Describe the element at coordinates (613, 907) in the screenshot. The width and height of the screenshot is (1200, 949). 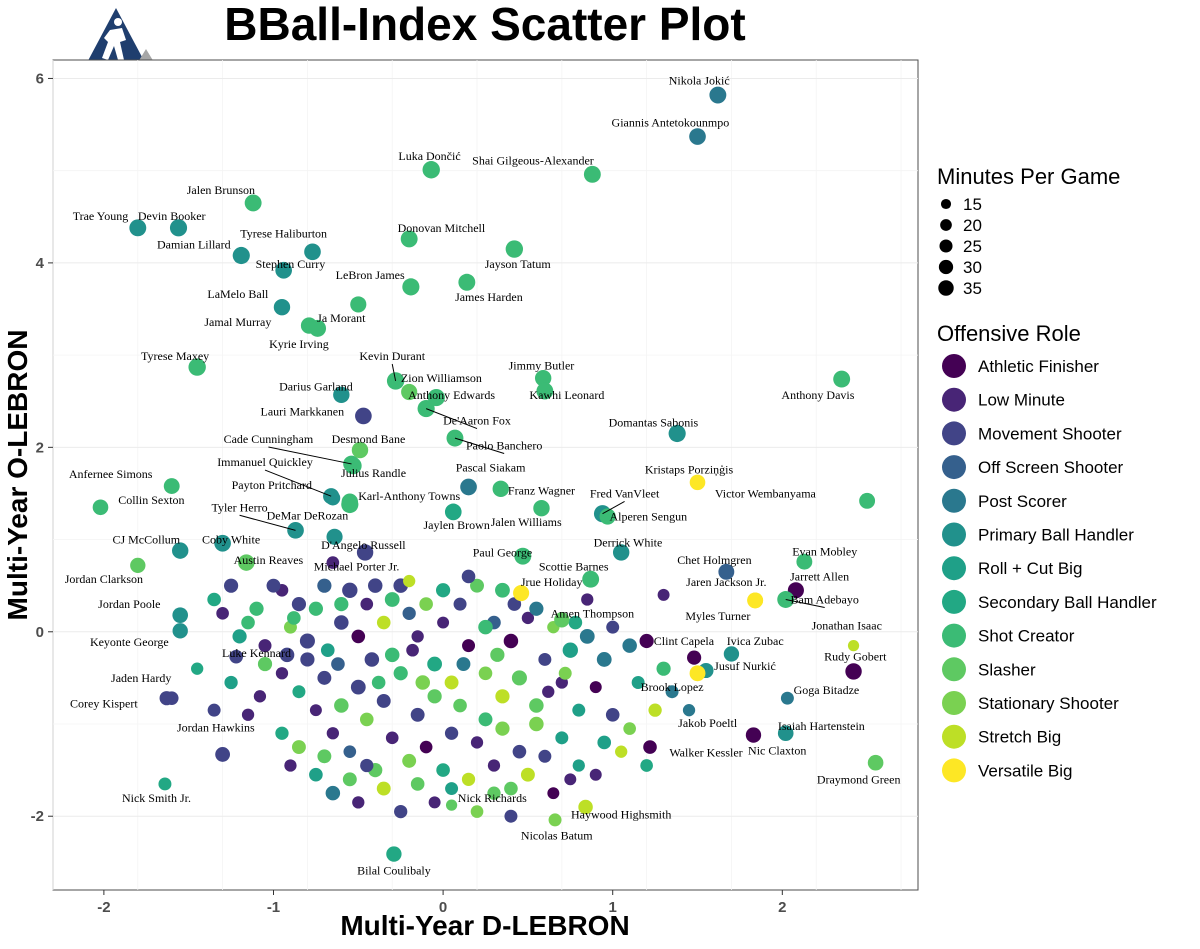
I see `x-tick-label: 1` at that location.